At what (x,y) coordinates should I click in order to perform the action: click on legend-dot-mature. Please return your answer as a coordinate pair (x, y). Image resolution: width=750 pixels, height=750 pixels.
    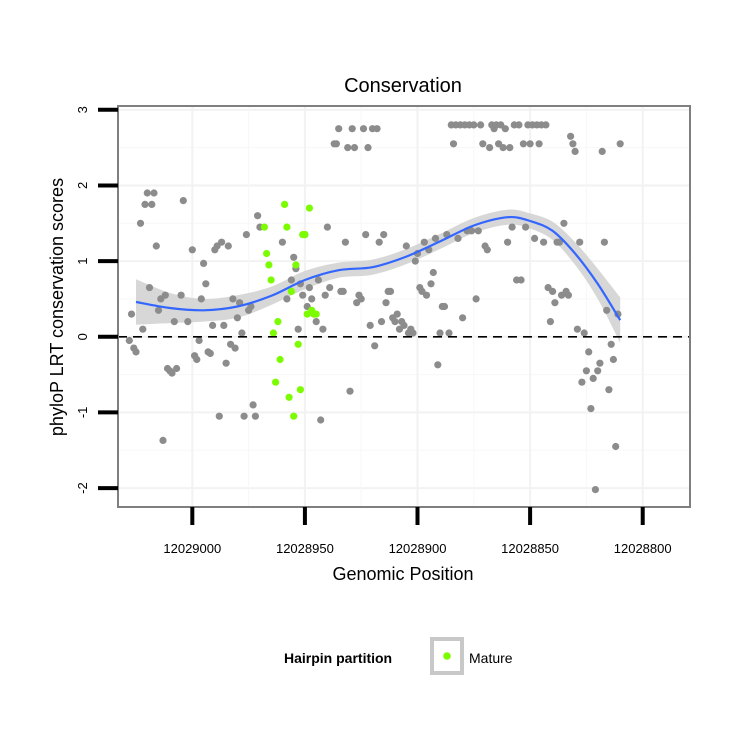
    Looking at the image, I should click on (447, 656).